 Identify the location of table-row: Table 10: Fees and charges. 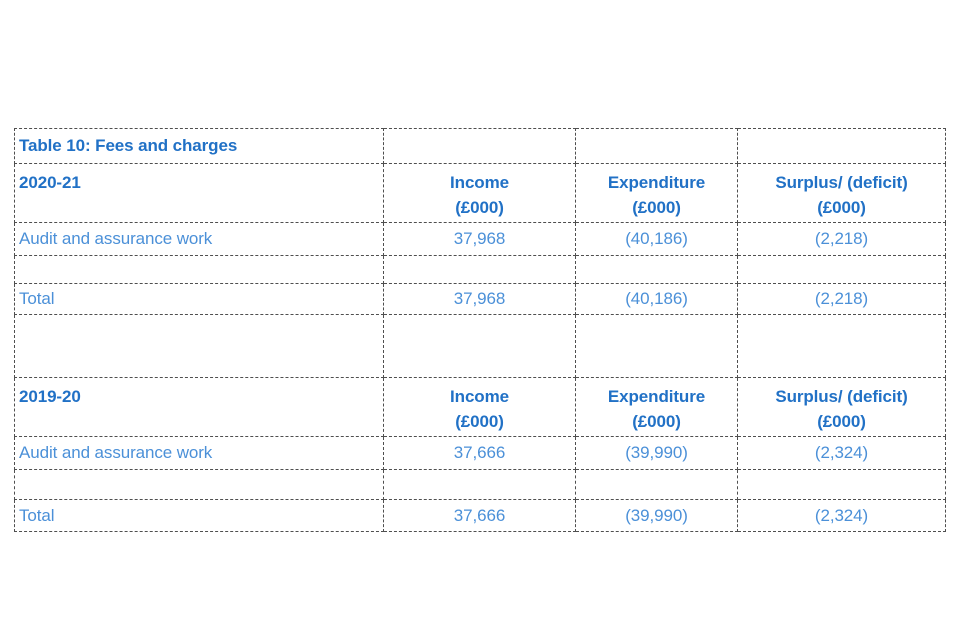
(480, 146).